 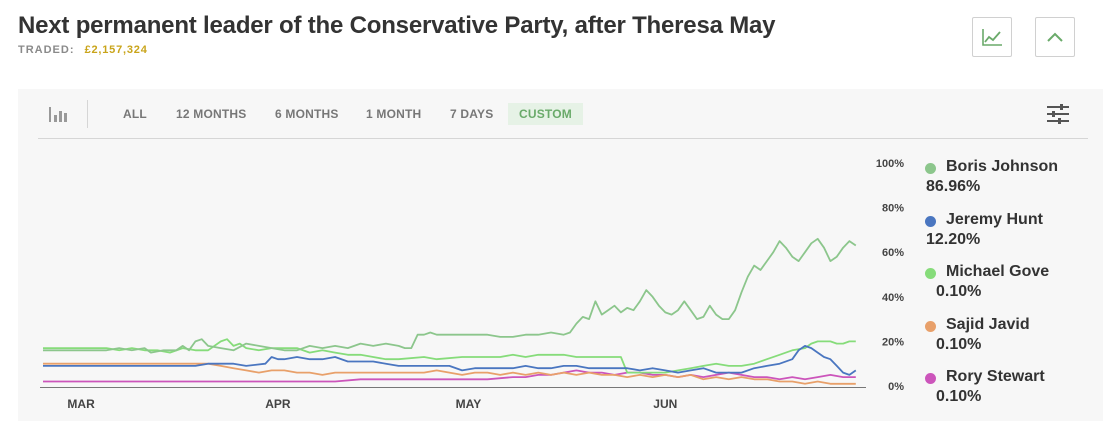 I want to click on series-line-rory-stewart, so click(x=449, y=376).